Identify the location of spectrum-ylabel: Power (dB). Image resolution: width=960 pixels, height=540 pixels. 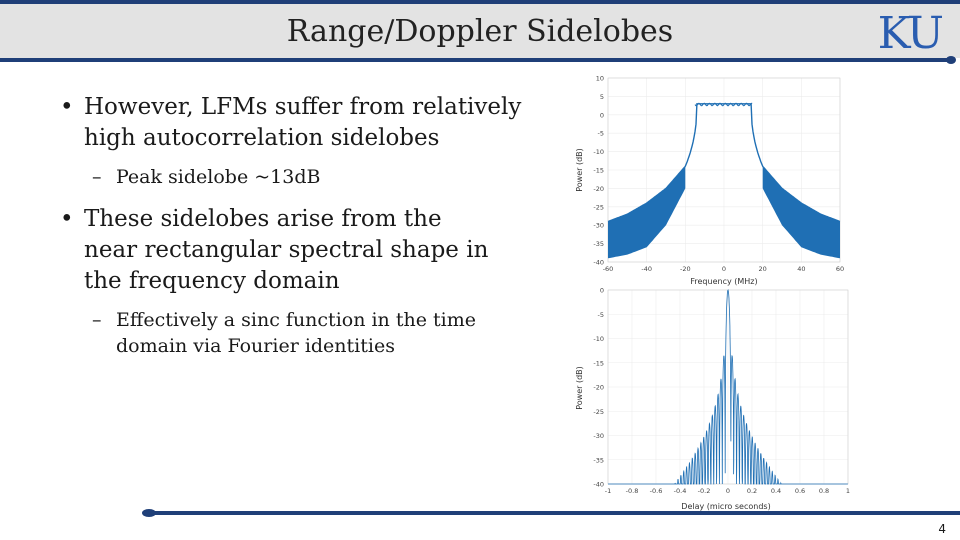
(579, 170).